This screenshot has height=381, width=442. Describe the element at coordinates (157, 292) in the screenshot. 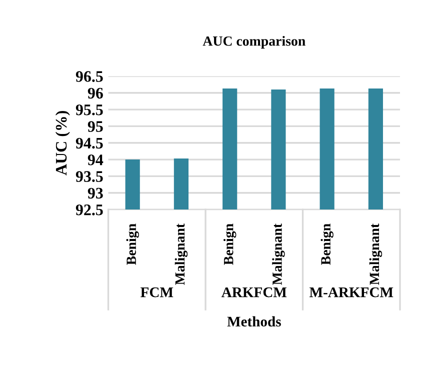

I see `text: FCM` at that location.